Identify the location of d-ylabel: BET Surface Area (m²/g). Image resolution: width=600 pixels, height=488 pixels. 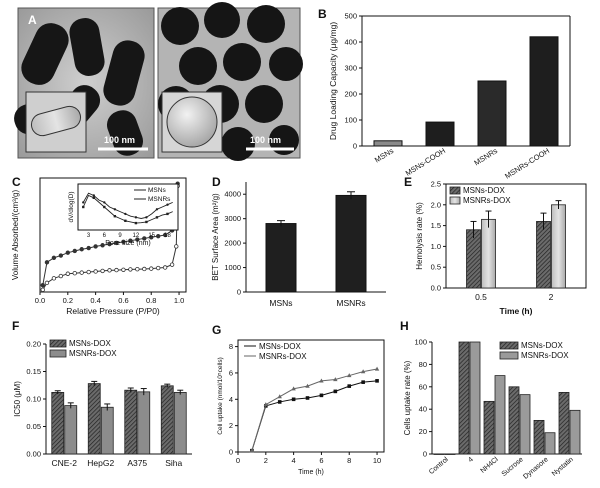
(215, 237).